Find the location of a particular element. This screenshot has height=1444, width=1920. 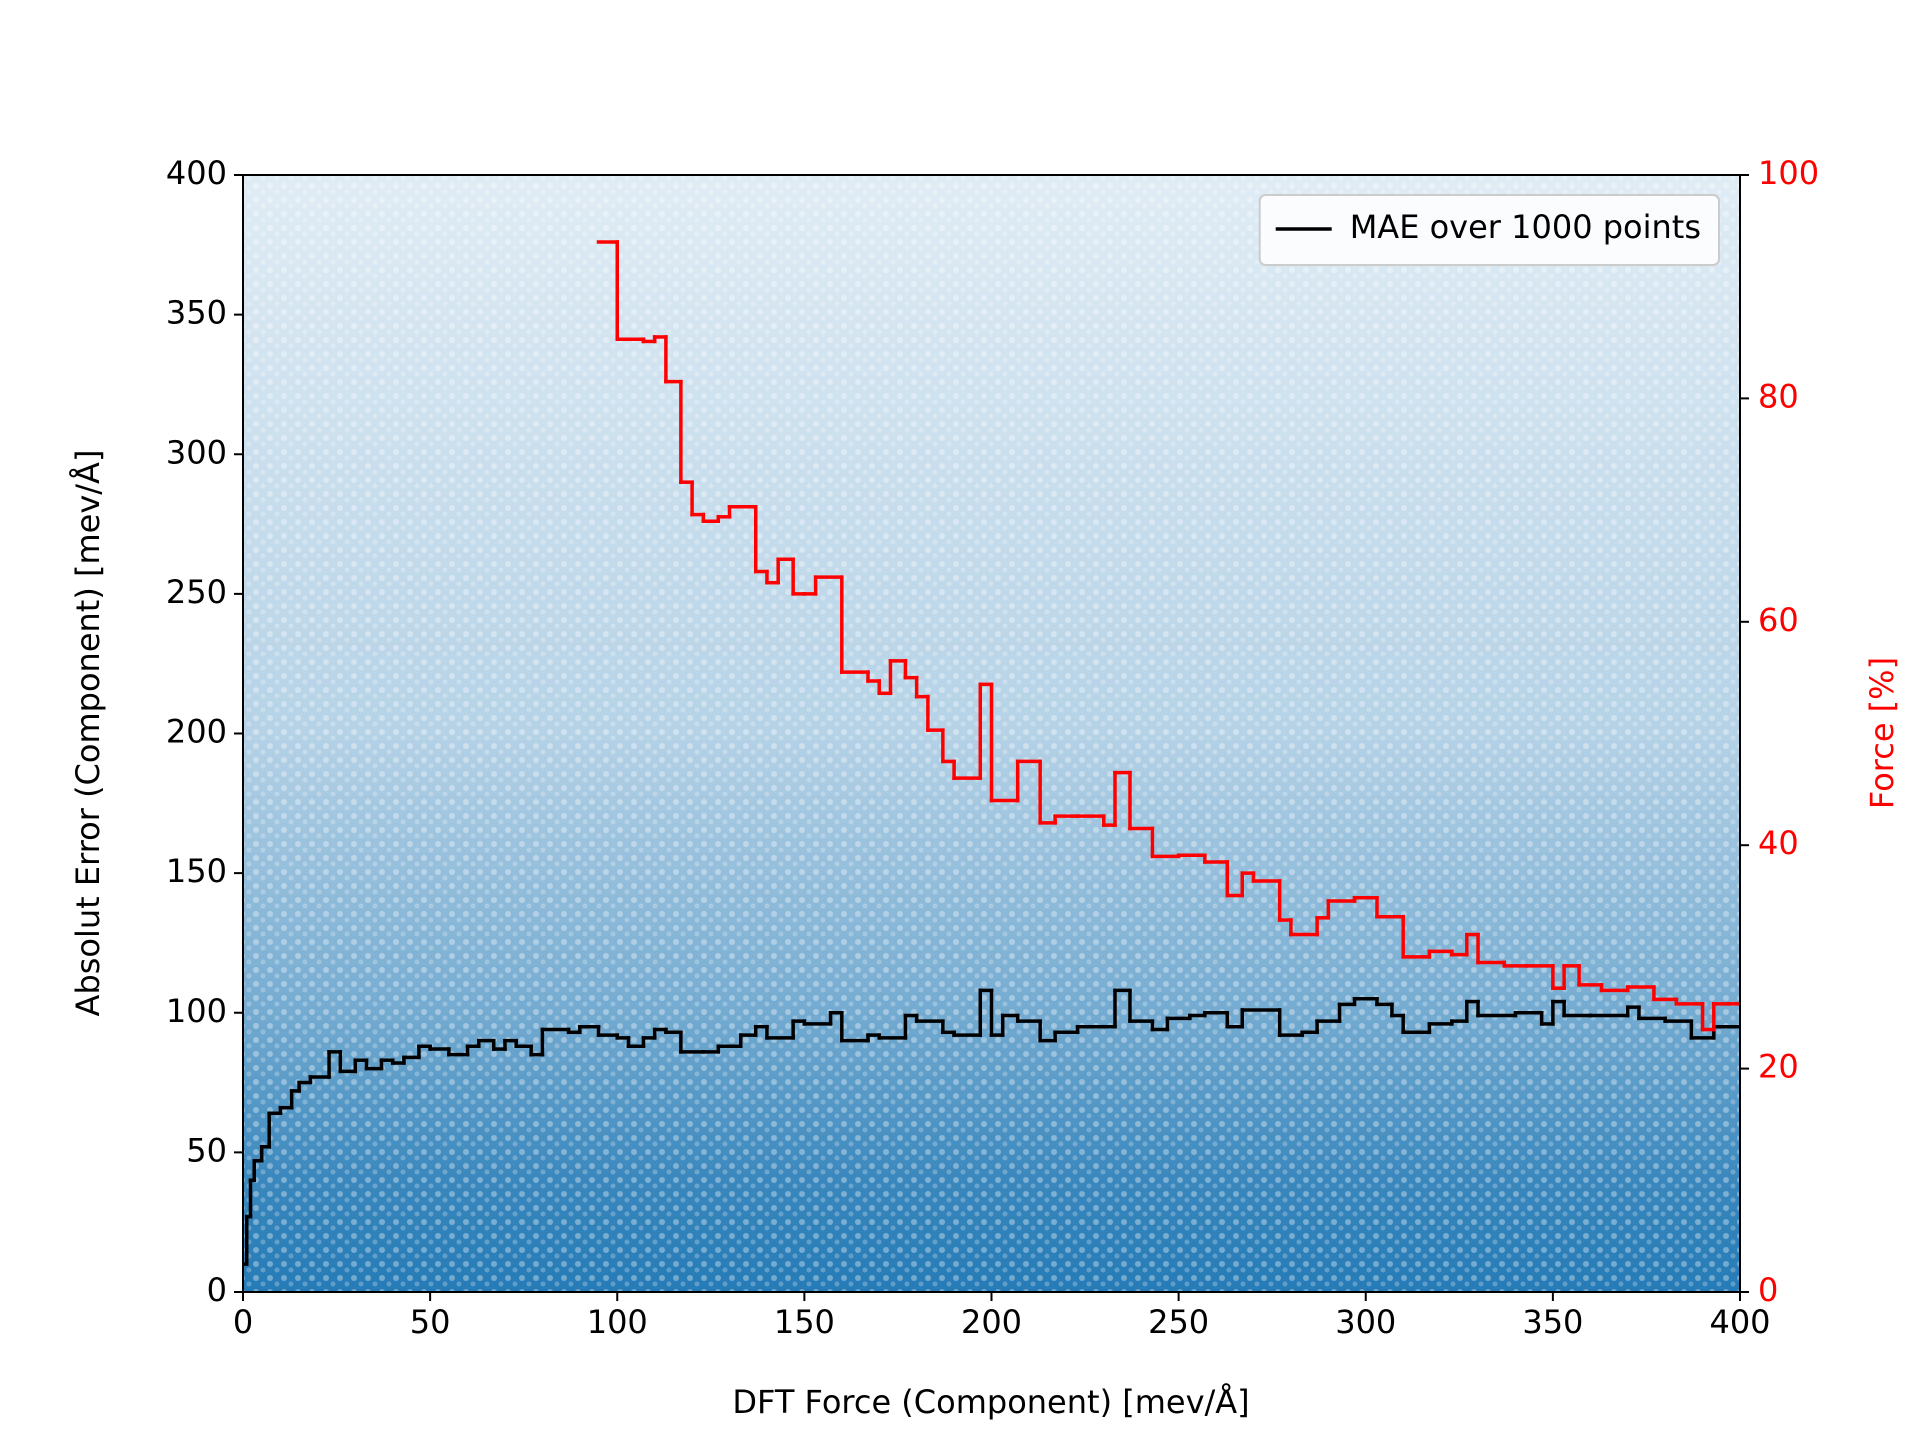

y2-tick-label: 100 is located at coordinates (1788, 173).